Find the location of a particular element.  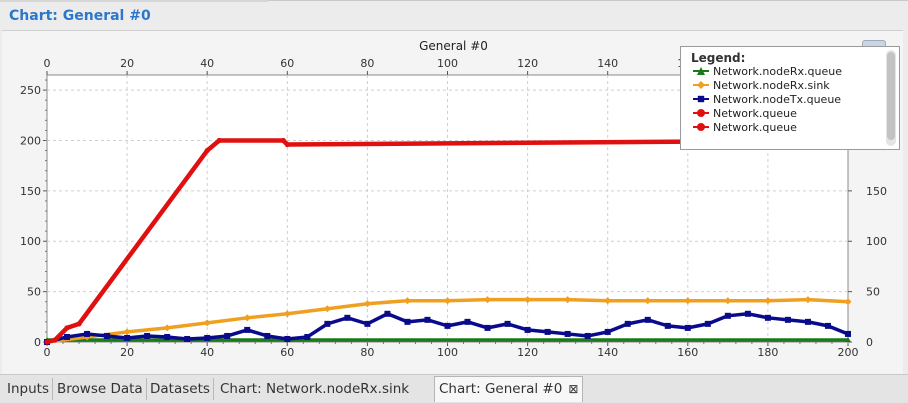

x-tick-label-bottom: 100 is located at coordinates (447, 352).